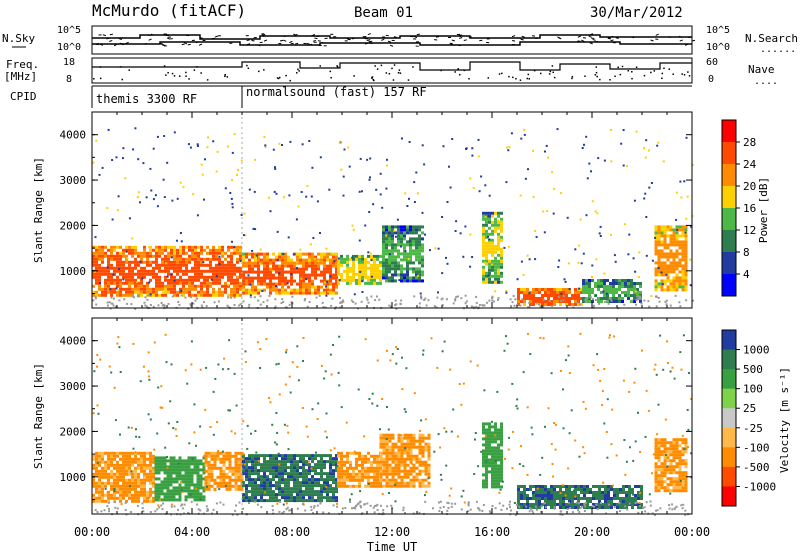 Image resolution: width=800 pixels, height=554 pixels. Describe the element at coordinates (712, 62) in the screenshot. I see `right-tick-nave-1: 60` at that location.